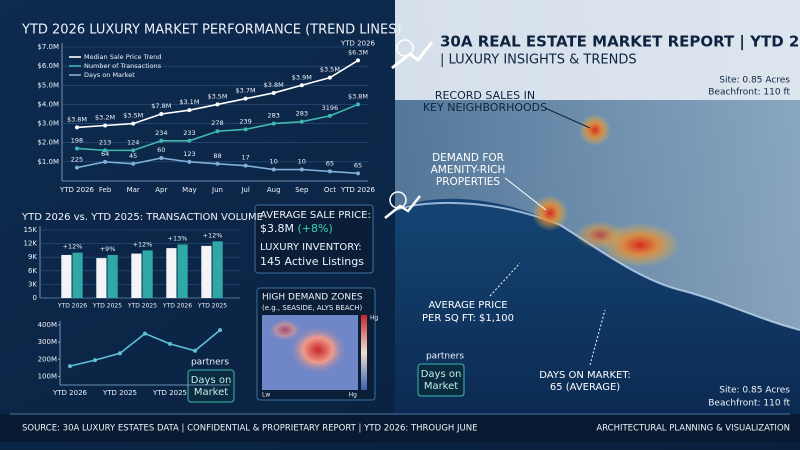  What do you see at coordinates (105, 154) in the screenshot?
I see `point-label: 64` at bounding box center [105, 154].